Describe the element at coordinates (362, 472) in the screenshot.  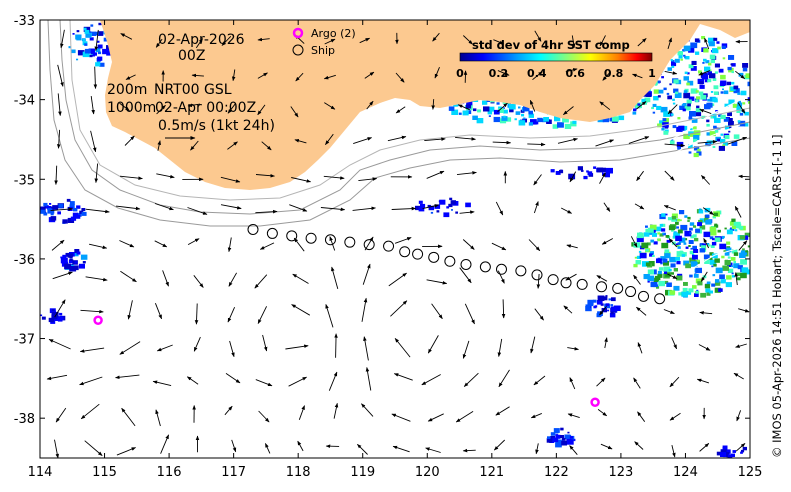
I see `x-tick-label: 119` at that location.